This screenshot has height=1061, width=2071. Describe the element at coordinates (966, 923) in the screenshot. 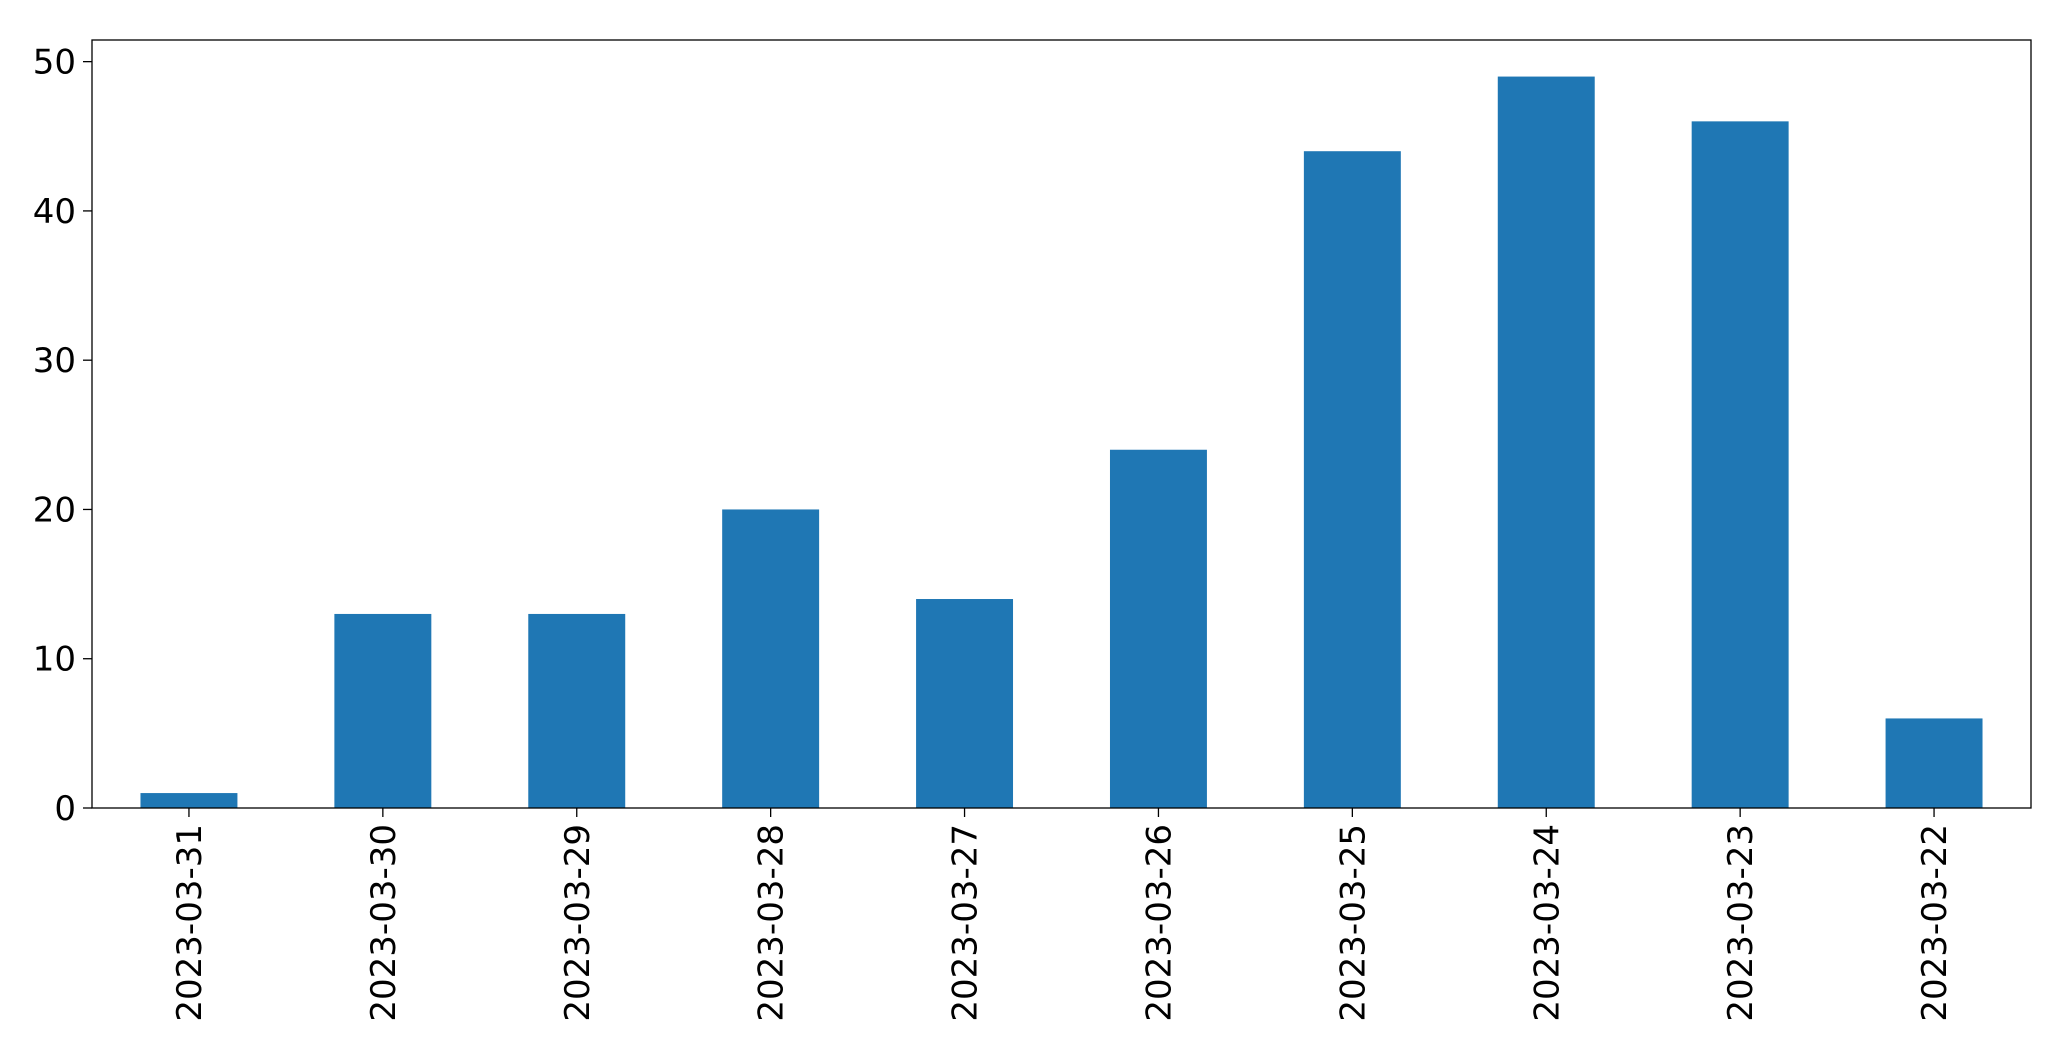

I see `x-tick-label: 2023-03-27` at that location.